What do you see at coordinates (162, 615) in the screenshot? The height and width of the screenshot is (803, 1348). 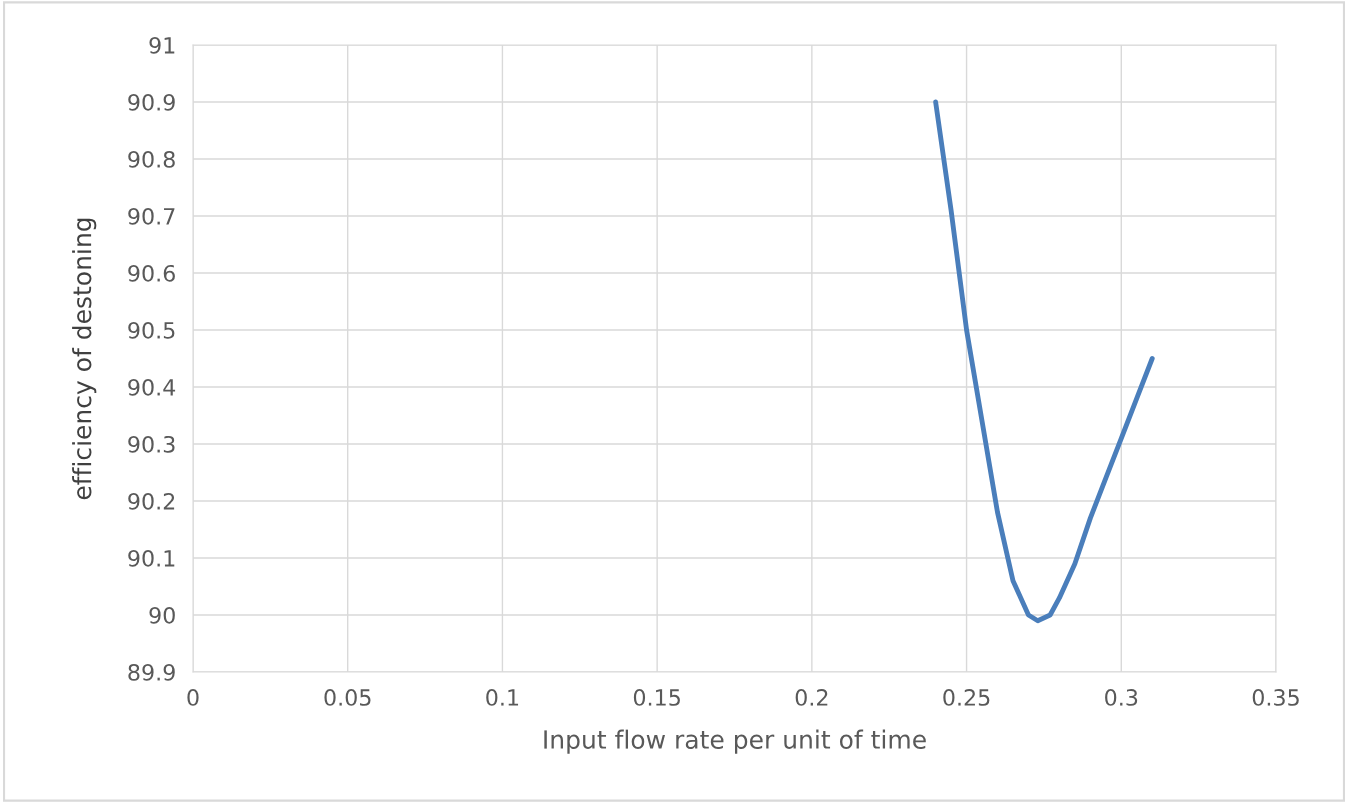 I see `y-tick-label: 90` at bounding box center [162, 615].